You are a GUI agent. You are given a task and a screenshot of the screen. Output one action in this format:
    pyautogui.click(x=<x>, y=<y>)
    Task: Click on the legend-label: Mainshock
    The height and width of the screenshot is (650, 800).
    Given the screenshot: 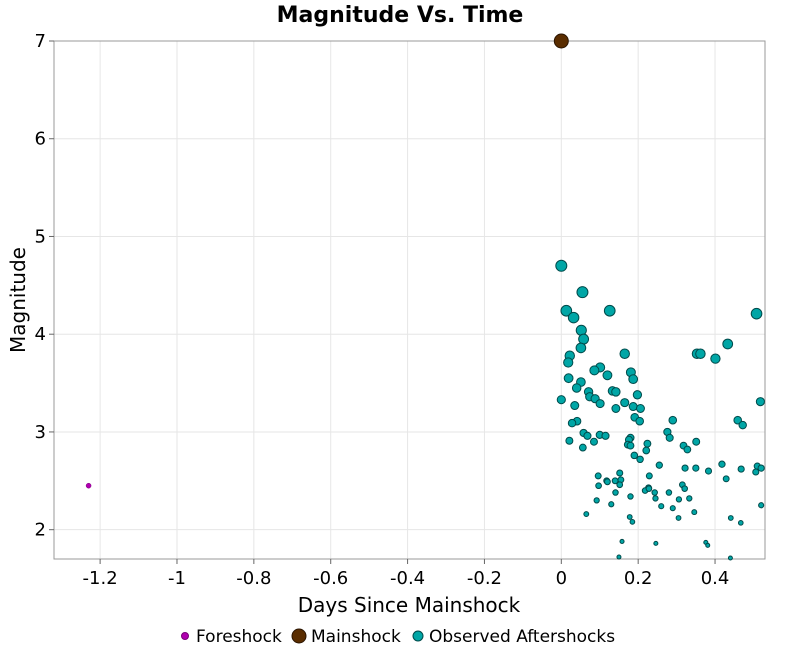 What is the action you would take?
    pyautogui.click(x=356, y=637)
    